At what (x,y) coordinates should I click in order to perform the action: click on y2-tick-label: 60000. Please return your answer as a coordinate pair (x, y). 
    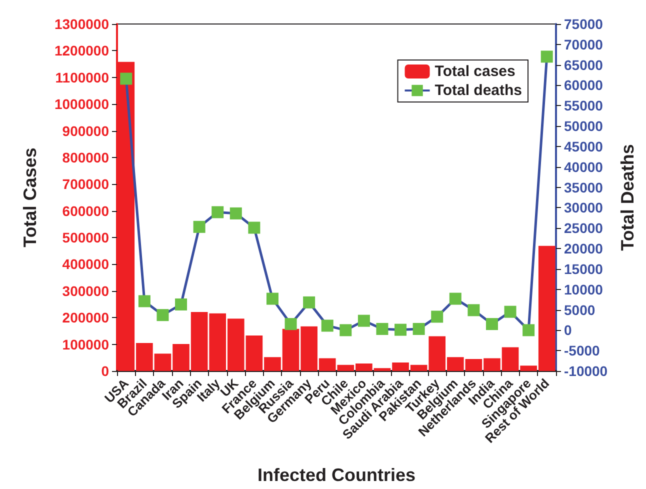
    Looking at the image, I should click on (584, 85).